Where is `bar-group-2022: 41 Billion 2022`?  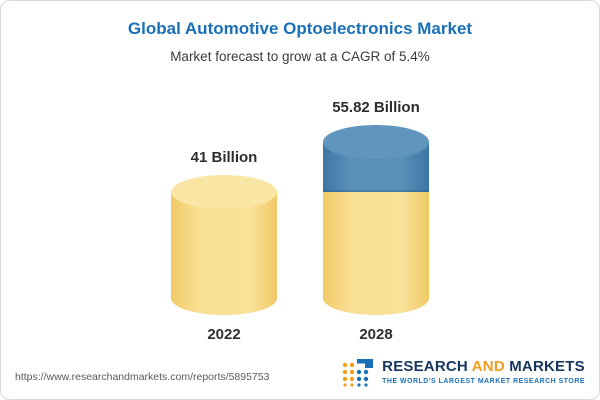
bar-group-2022: 41 Billion 2022 is located at coordinates (224, 246).